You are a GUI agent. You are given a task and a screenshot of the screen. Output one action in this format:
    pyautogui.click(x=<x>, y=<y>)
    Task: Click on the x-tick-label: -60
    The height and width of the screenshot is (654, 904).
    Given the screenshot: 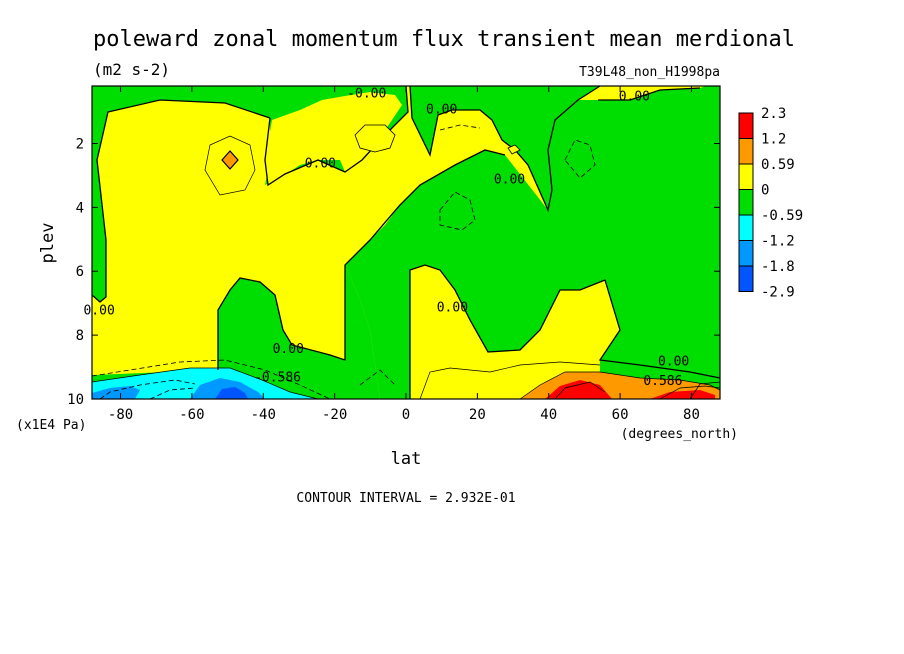 What is the action you would take?
    pyautogui.click(x=191, y=415)
    